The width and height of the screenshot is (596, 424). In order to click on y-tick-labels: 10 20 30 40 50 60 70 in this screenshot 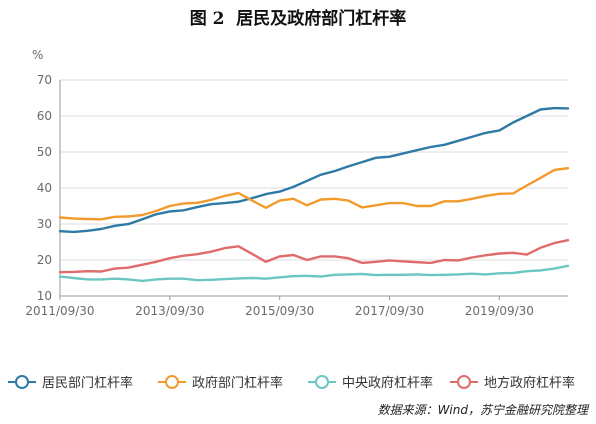, I will do `click(44, 188)`.